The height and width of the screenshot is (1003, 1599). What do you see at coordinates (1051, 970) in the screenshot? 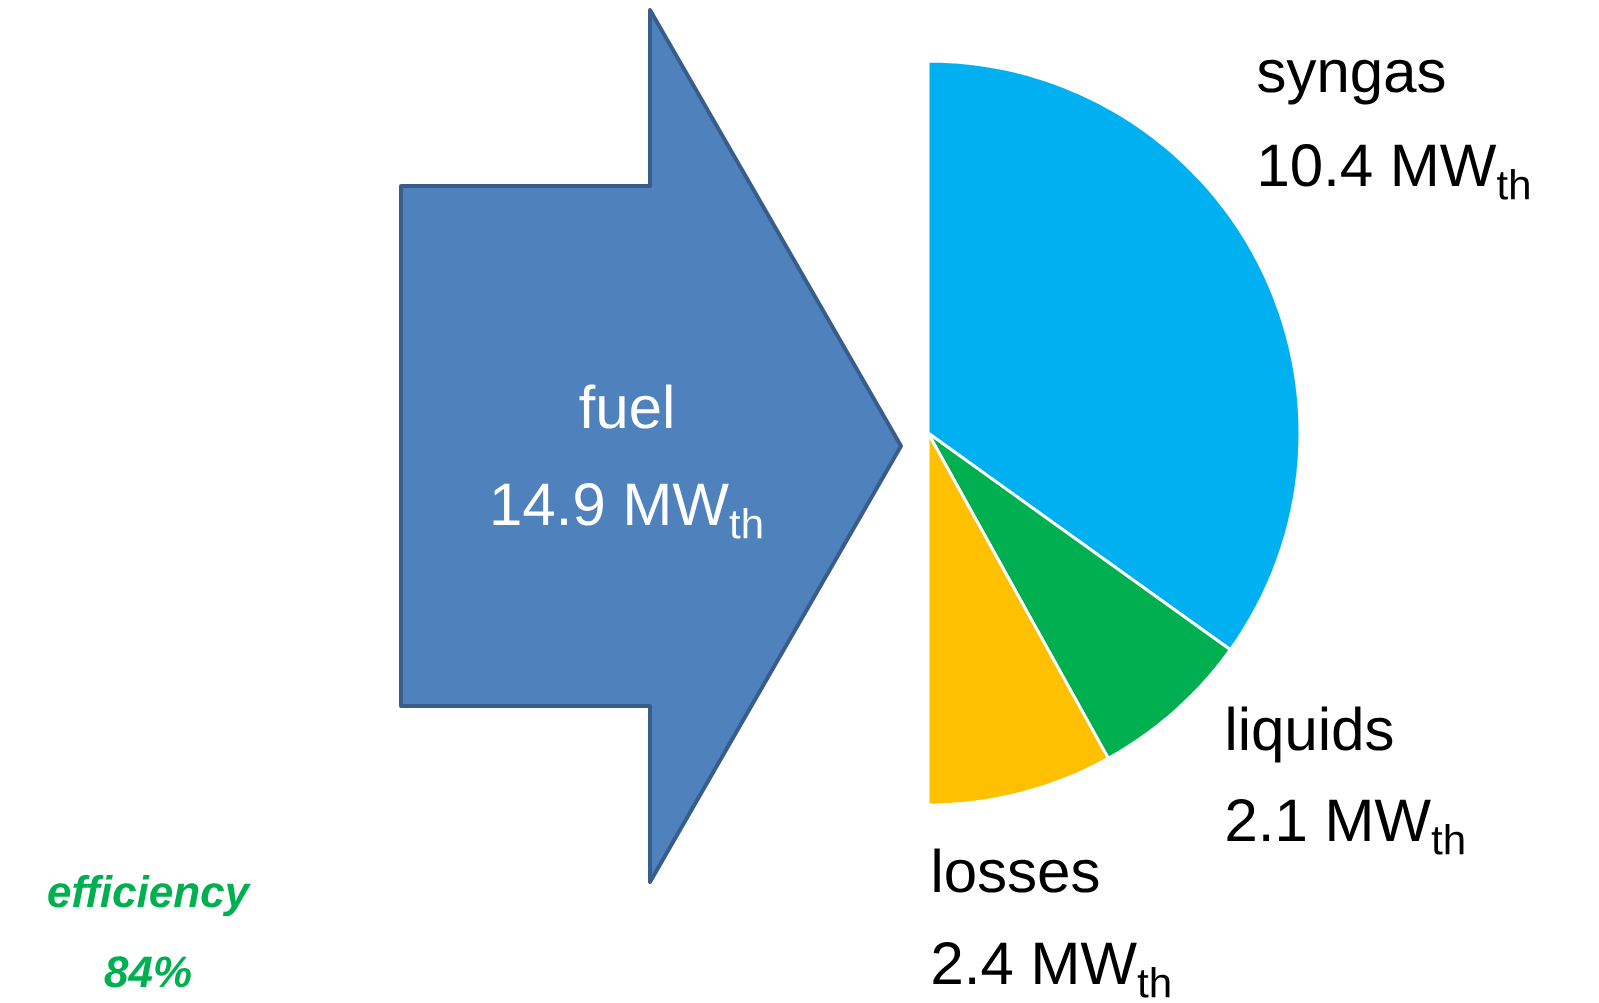
I see `data-label: 2.4 MW$_{th}$` at bounding box center [1051, 970].